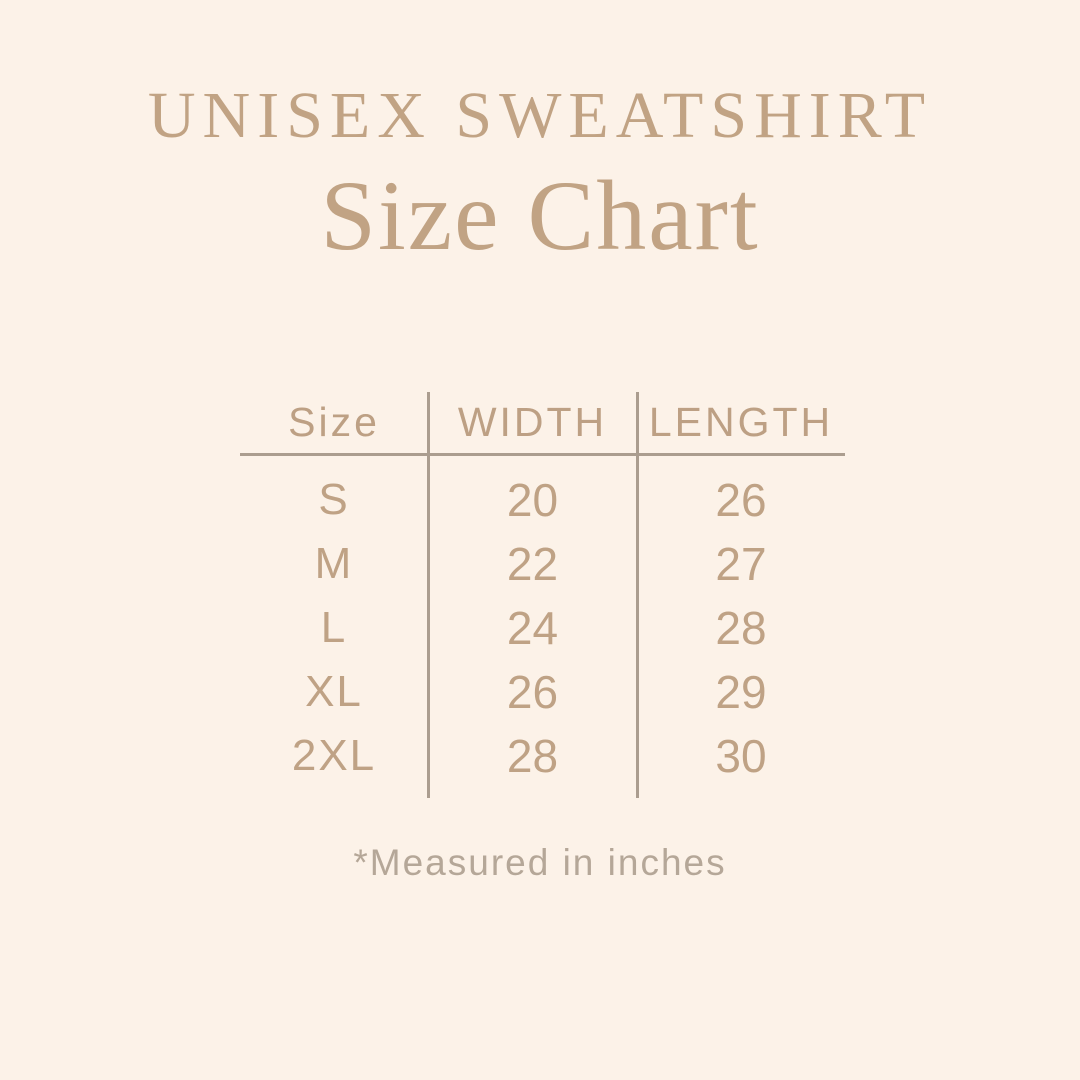  I want to click on size-label: M, so click(334, 563).